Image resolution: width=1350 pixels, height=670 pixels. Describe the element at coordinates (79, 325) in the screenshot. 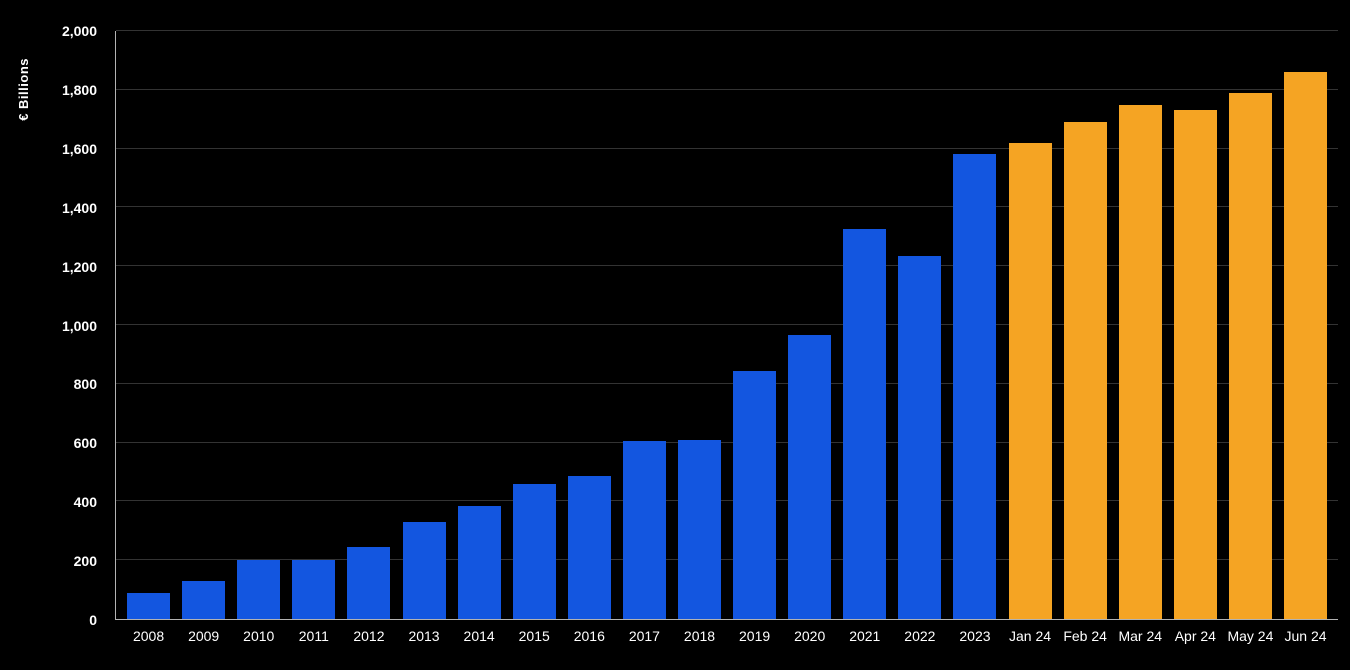

I see `y-tick-label: 1,000` at that location.